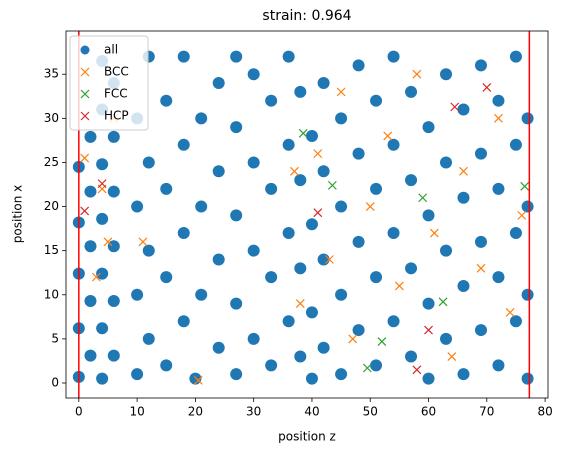 The height and width of the screenshot is (454, 563). What do you see at coordinates (51, 206) in the screenshot?
I see `y-tick-label: 20` at bounding box center [51, 206].